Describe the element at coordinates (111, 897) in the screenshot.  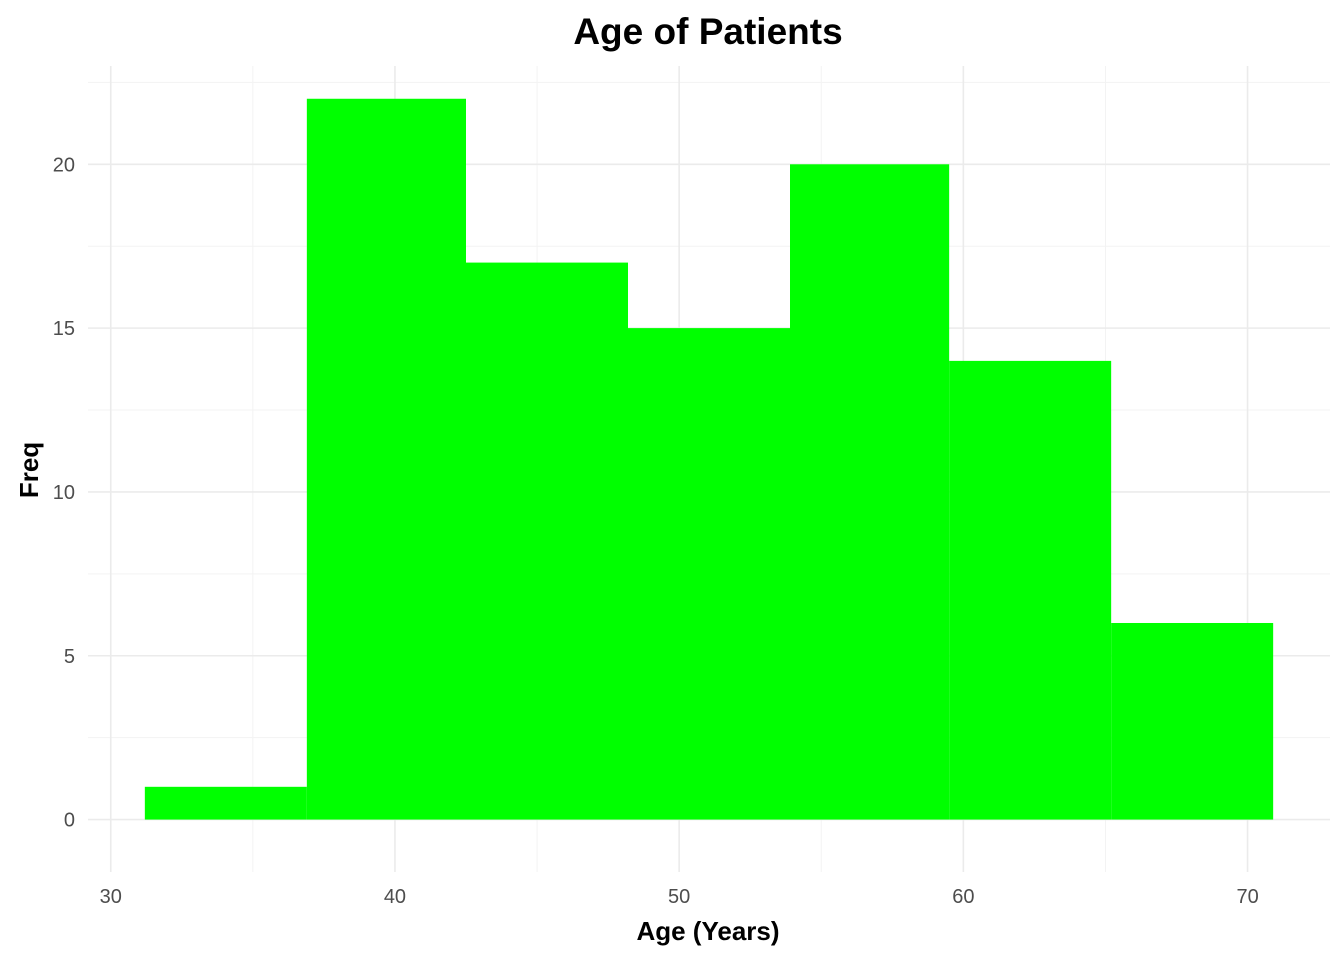
I see `x-tick-label: 30` at that location.